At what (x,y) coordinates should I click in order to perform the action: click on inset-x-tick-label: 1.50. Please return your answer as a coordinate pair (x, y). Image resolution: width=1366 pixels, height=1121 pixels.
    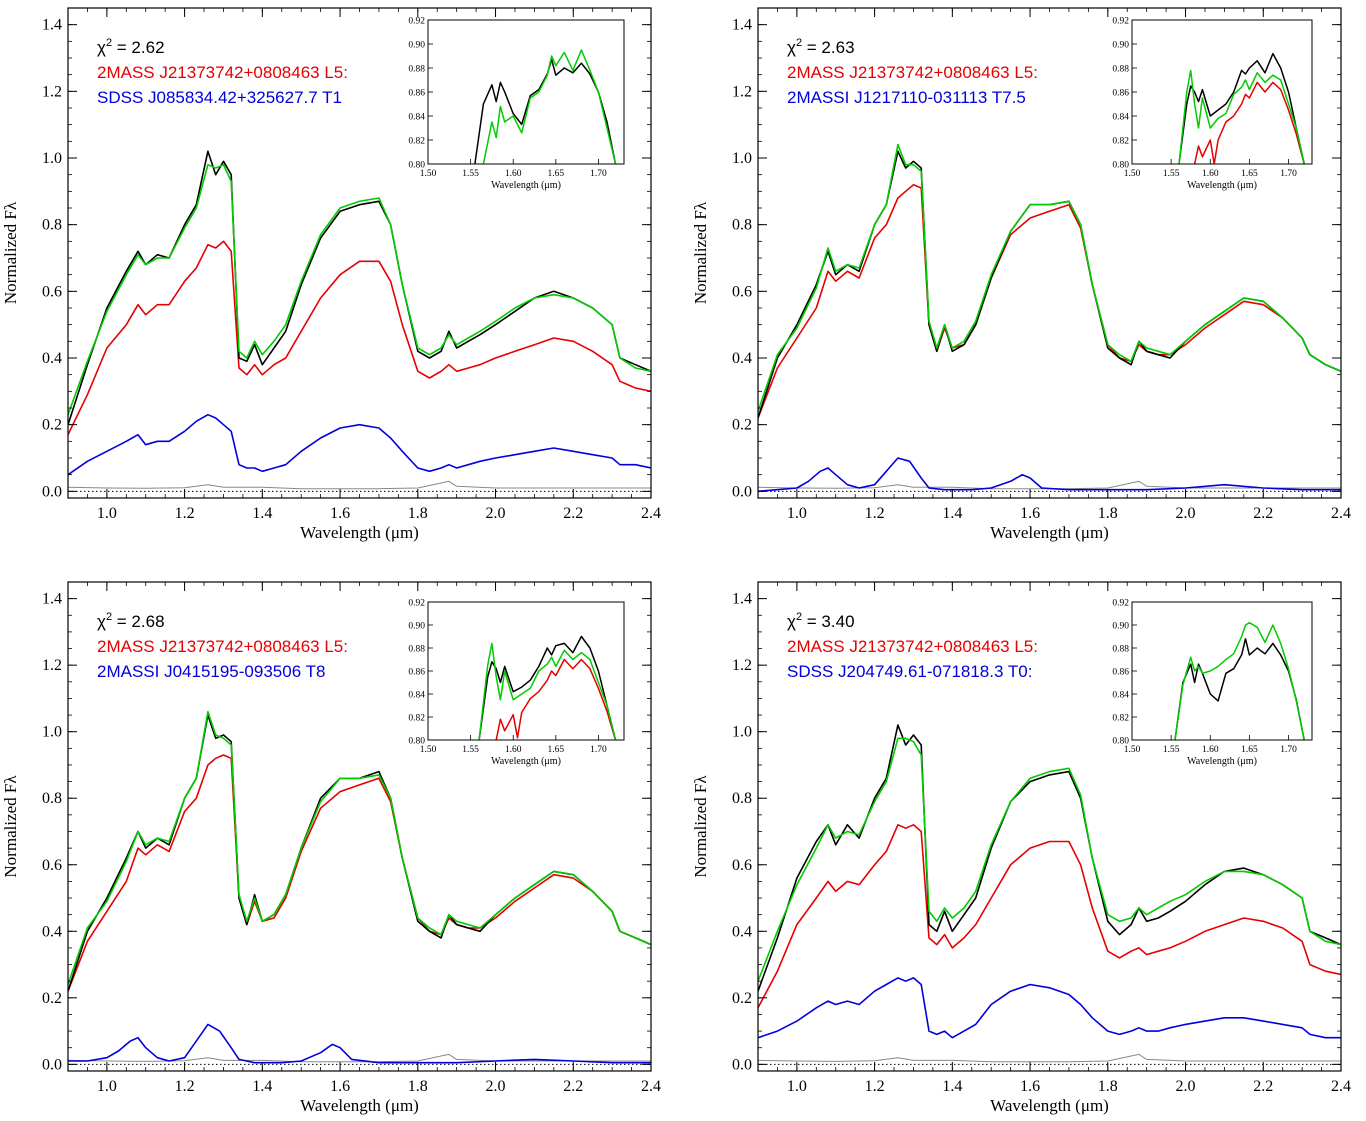
    Looking at the image, I should click on (1132, 750).